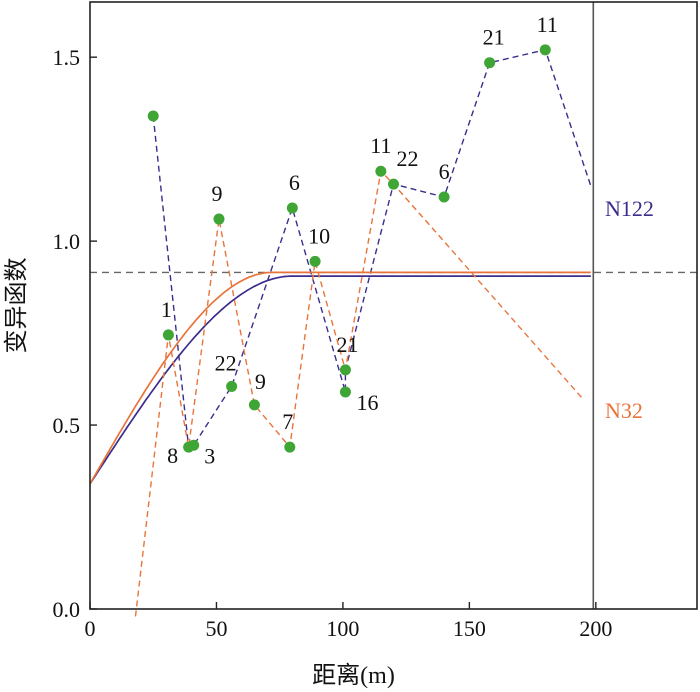  Describe the element at coordinates (16, 306) in the screenshot. I see `y-axis-label: 变异函数` at that location.